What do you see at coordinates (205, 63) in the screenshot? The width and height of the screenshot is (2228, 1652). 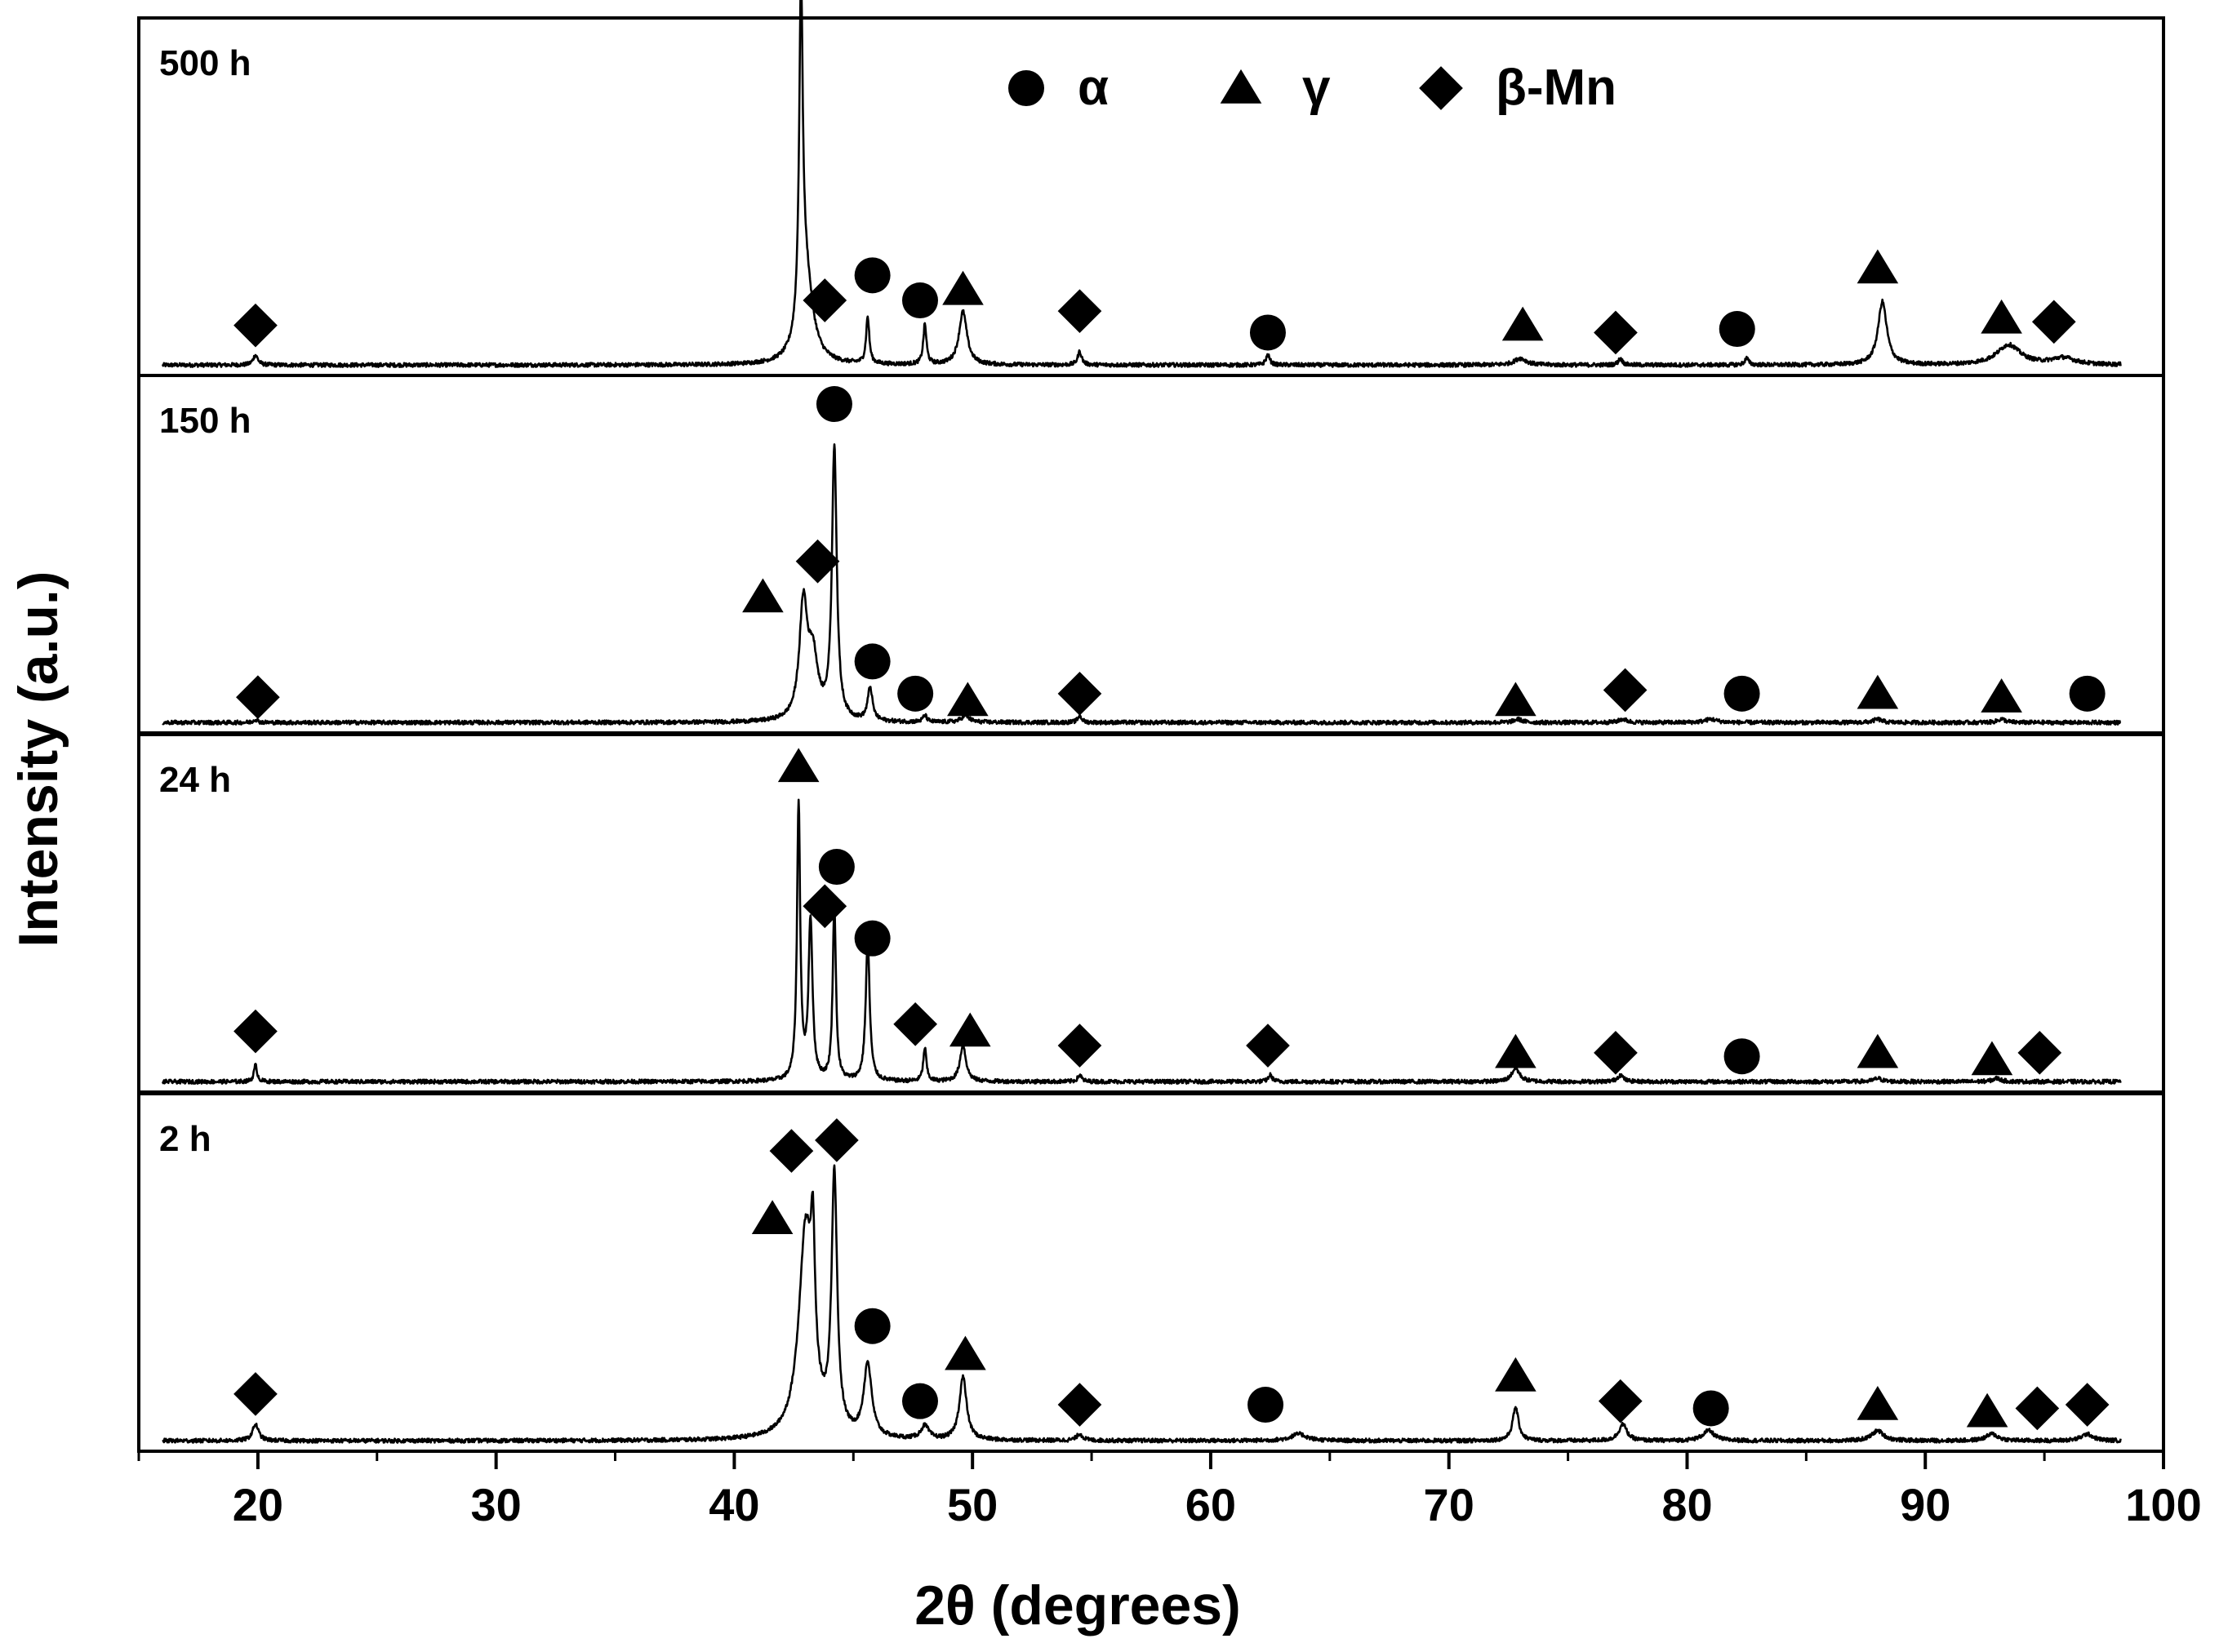 I see `panel-label: 500 h` at bounding box center [205, 63].